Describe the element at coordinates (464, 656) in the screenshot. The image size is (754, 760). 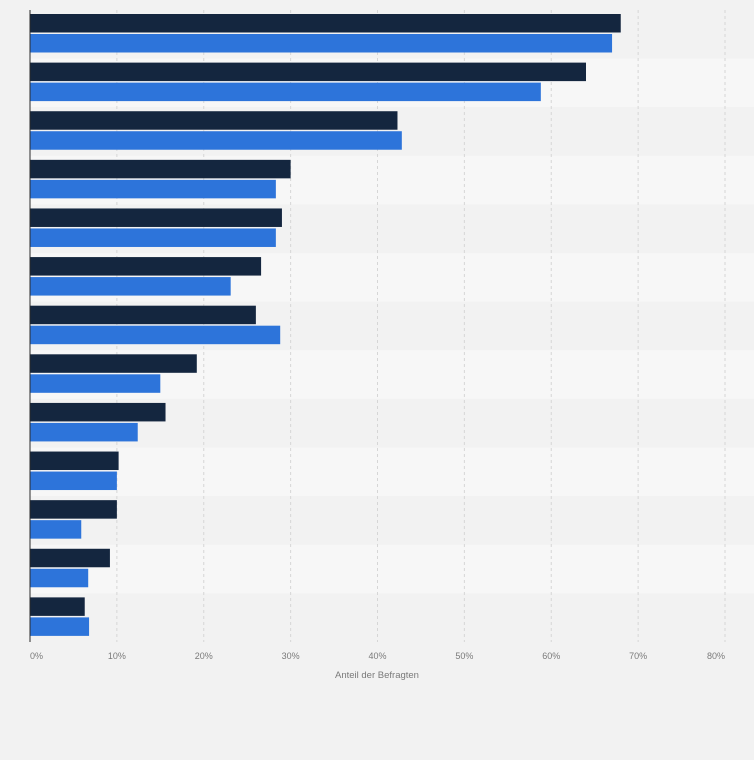
I see `x-tick-label: 50%` at that location.